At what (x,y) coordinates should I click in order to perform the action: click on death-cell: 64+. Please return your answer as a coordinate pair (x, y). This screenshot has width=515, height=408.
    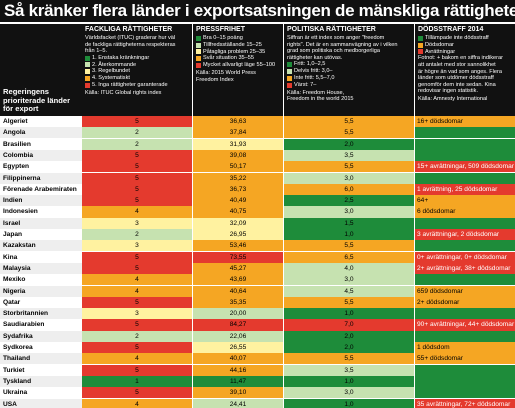
    Looking at the image, I should click on (465, 201).